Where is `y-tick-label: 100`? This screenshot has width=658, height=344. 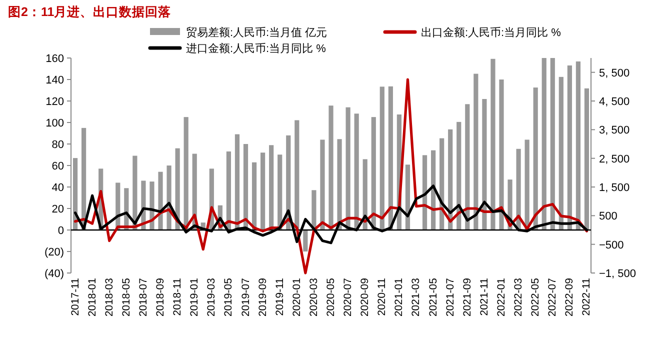 y-tick-label: 100 is located at coordinates (55, 124).